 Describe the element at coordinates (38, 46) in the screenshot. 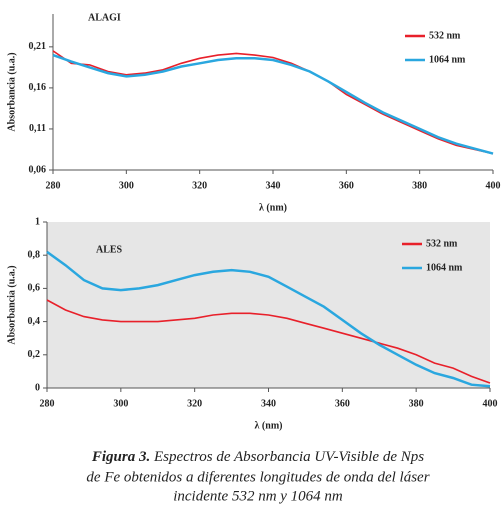

I see `y-tick-label: 0,21` at that location.